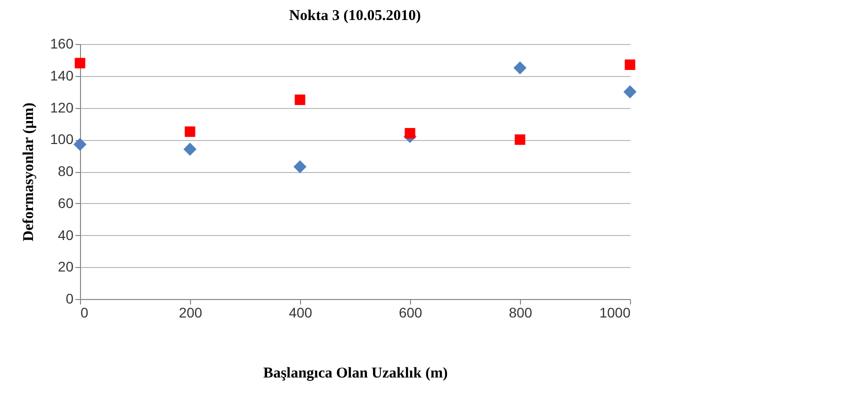 Image resolution: width=861 pixels, height=420 pixels. Describe the element at coordinates (355, 16) in the screenshot. I see `chart-title: Nokta 3 (10.05.2010)` at that location.